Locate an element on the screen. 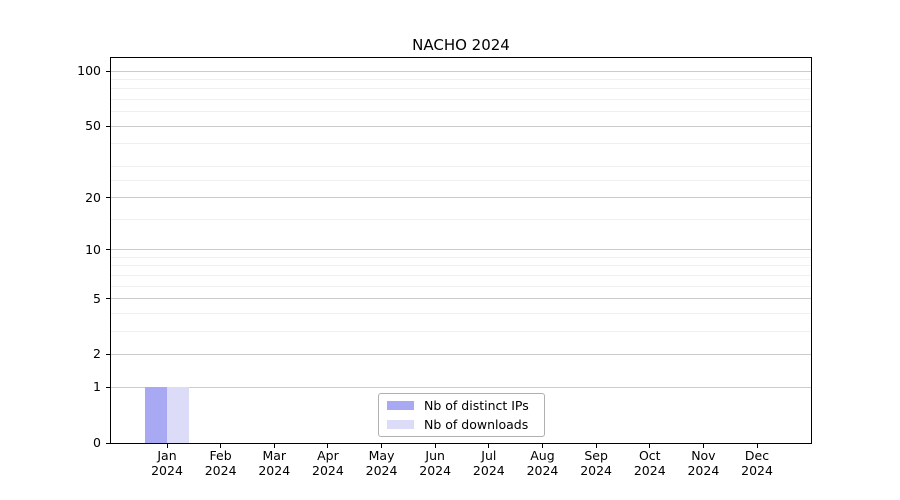  legend-item-distinct-ips: Nb of distinct IPs is located at coordinates (461, 405).